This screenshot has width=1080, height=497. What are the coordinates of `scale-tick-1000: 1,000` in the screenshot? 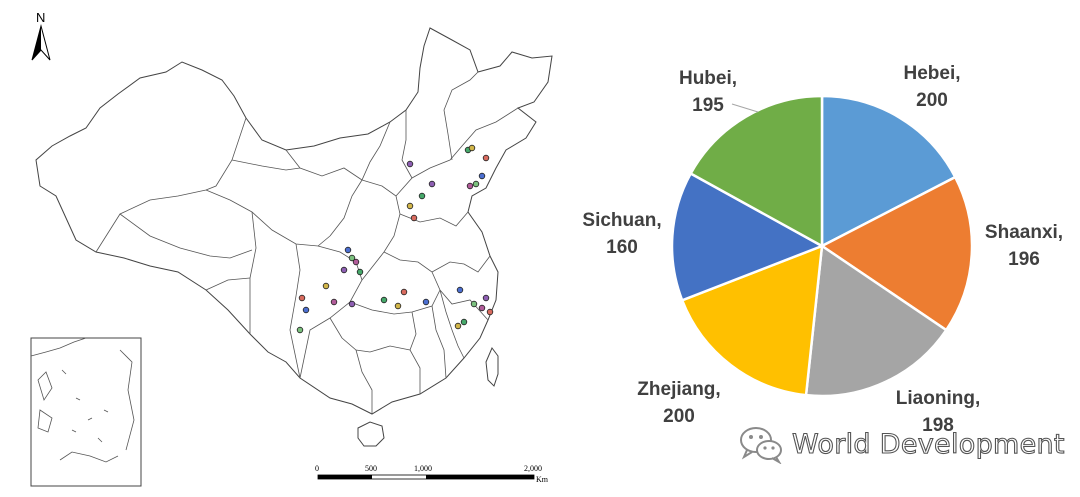 It's located at (423, 468).